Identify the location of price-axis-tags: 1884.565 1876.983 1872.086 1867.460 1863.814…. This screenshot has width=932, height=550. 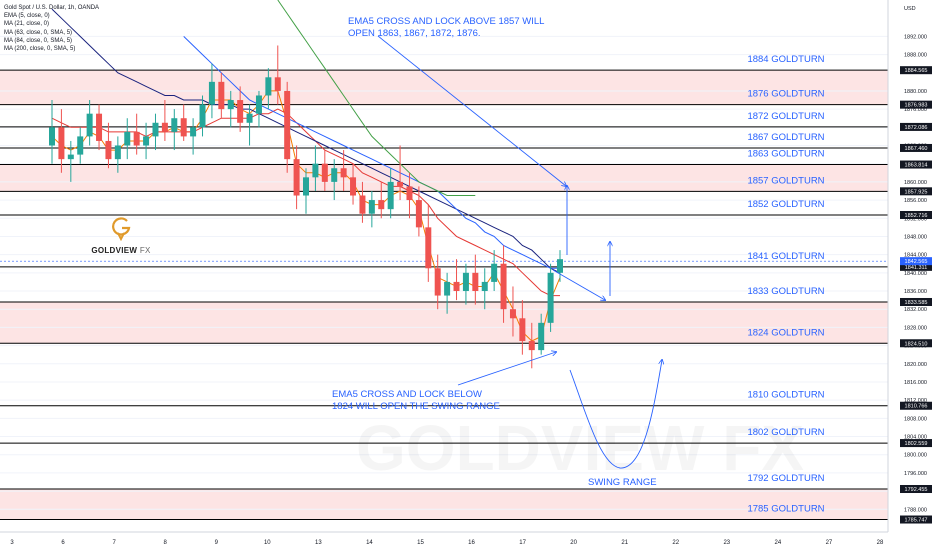
(916, 295).